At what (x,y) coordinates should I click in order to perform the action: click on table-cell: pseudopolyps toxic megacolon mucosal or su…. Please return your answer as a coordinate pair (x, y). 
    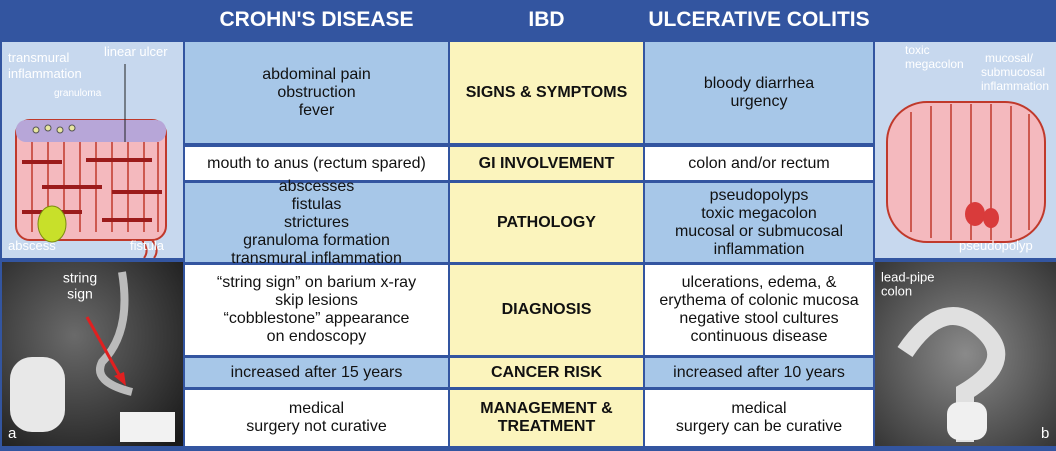
    Looking at the image, I should click on (759, 222).